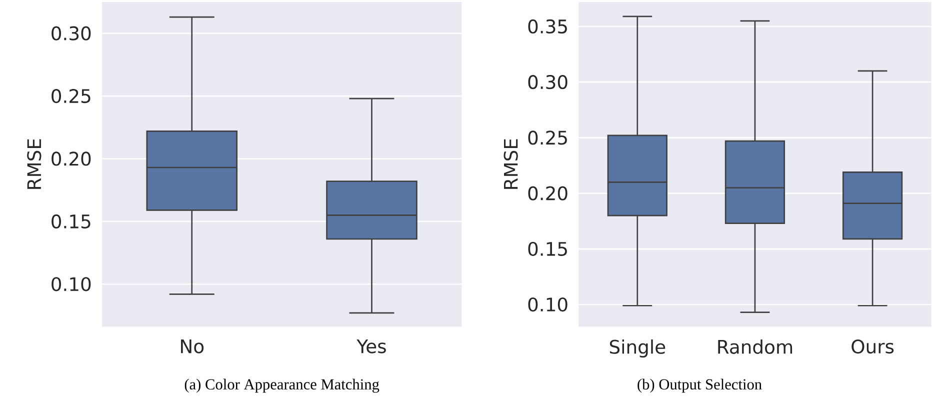 This screenshot has width=932, height=408. Describe the element at coordinates (638, 349) in the screenshot. I see `x-tick-label: Single` at that location.